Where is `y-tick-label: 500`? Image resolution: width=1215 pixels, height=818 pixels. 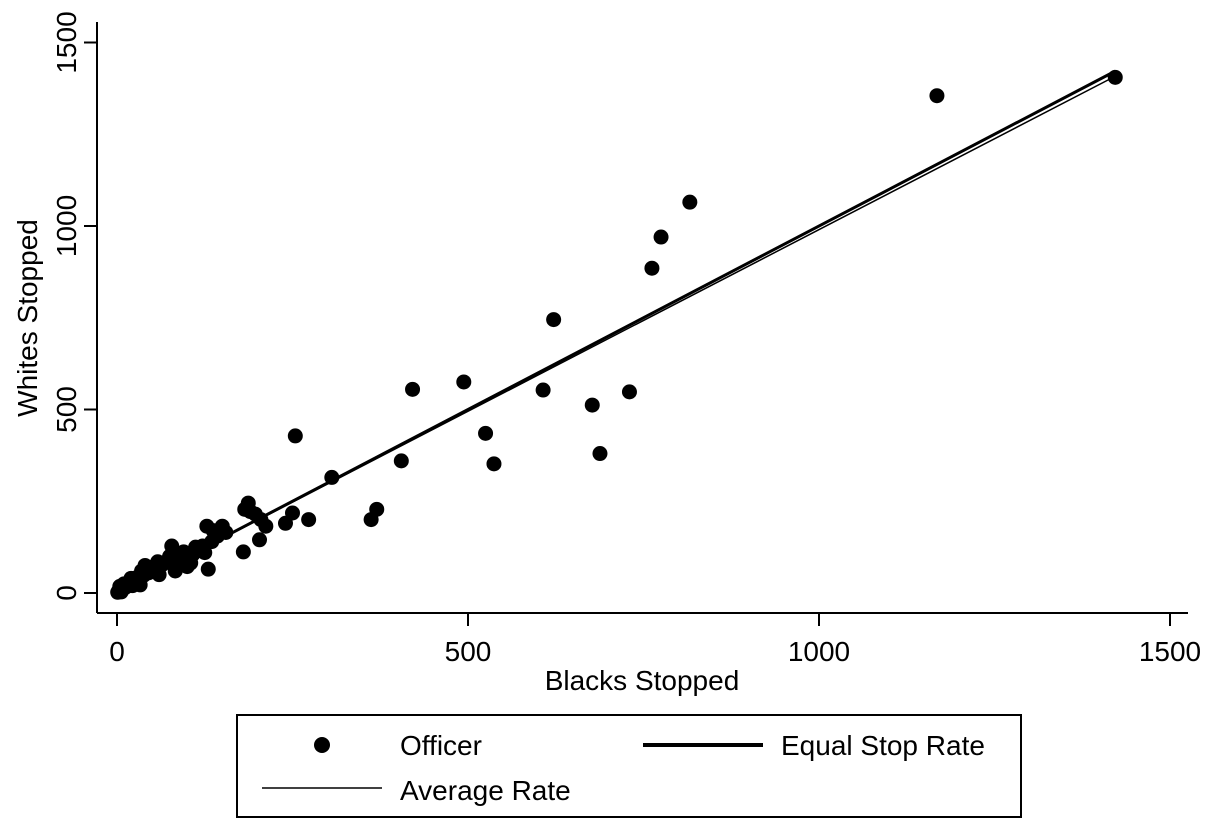 y-tick-label: 500 is located at coordinates (66, 409).